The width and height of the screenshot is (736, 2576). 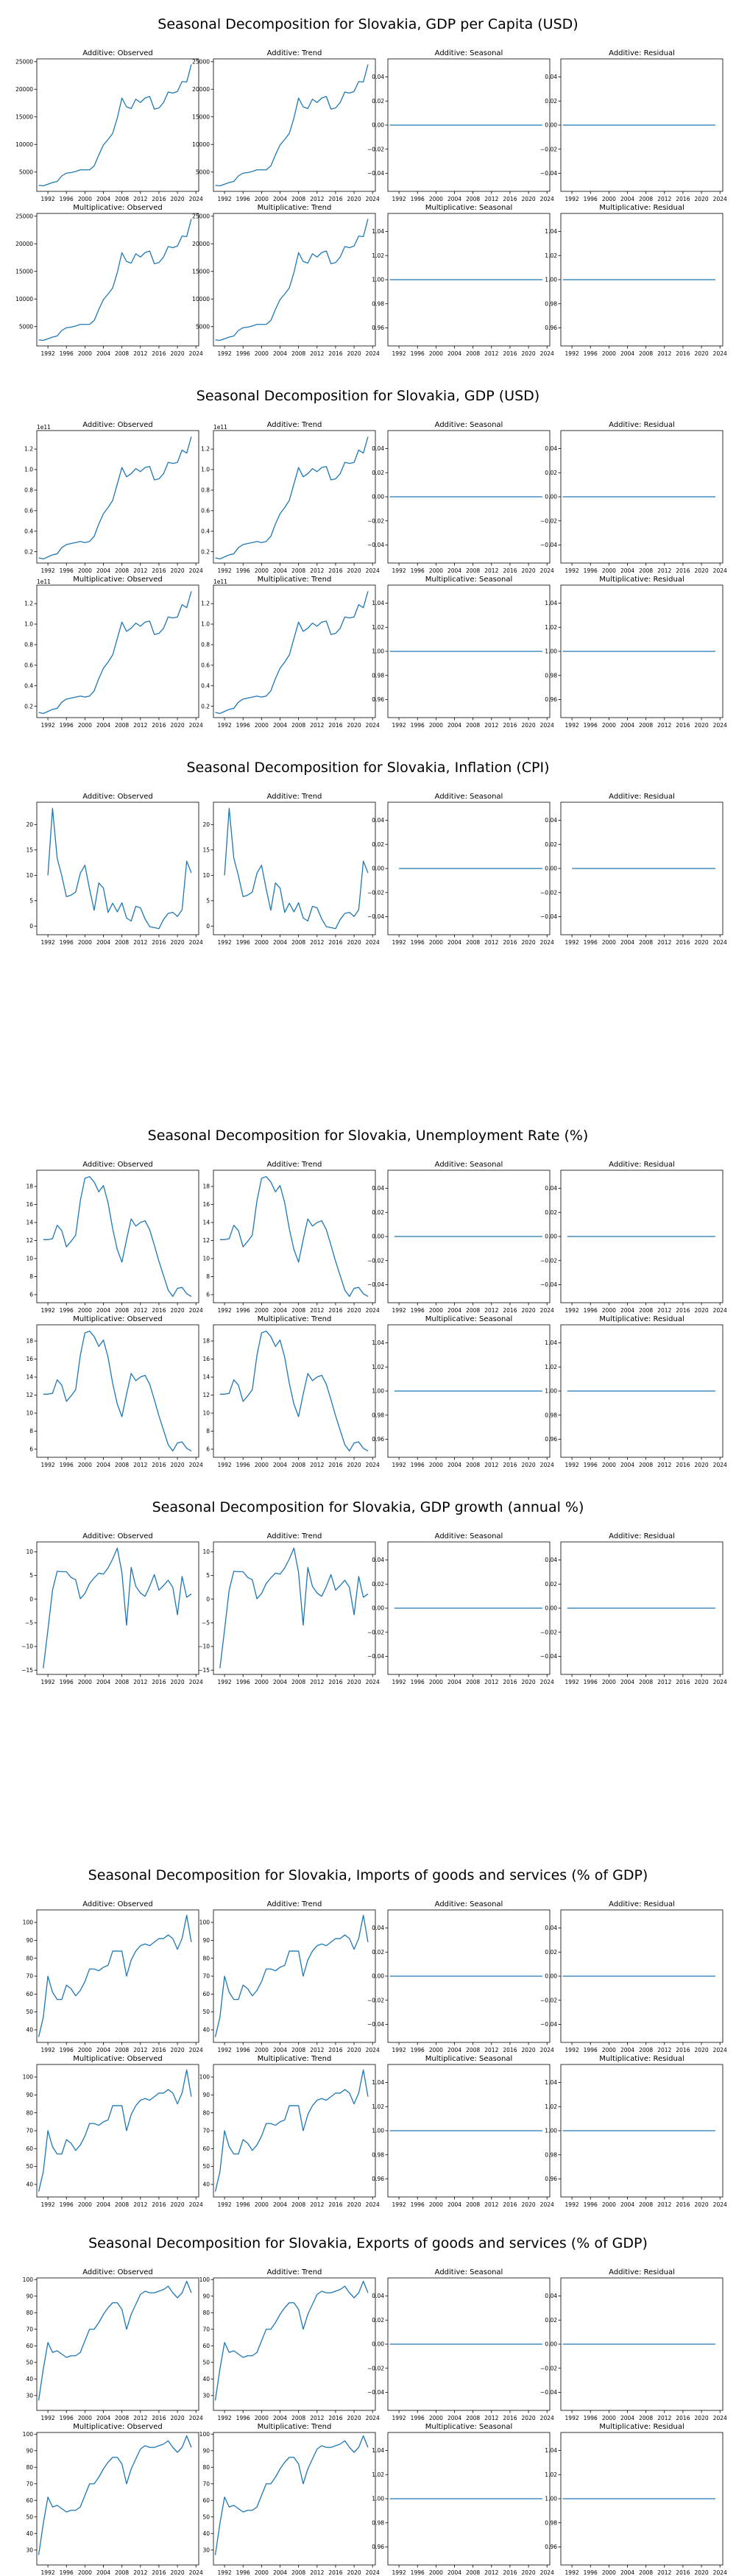 I want to click on y-tick-label: 50, so click(x=206, y=2362).